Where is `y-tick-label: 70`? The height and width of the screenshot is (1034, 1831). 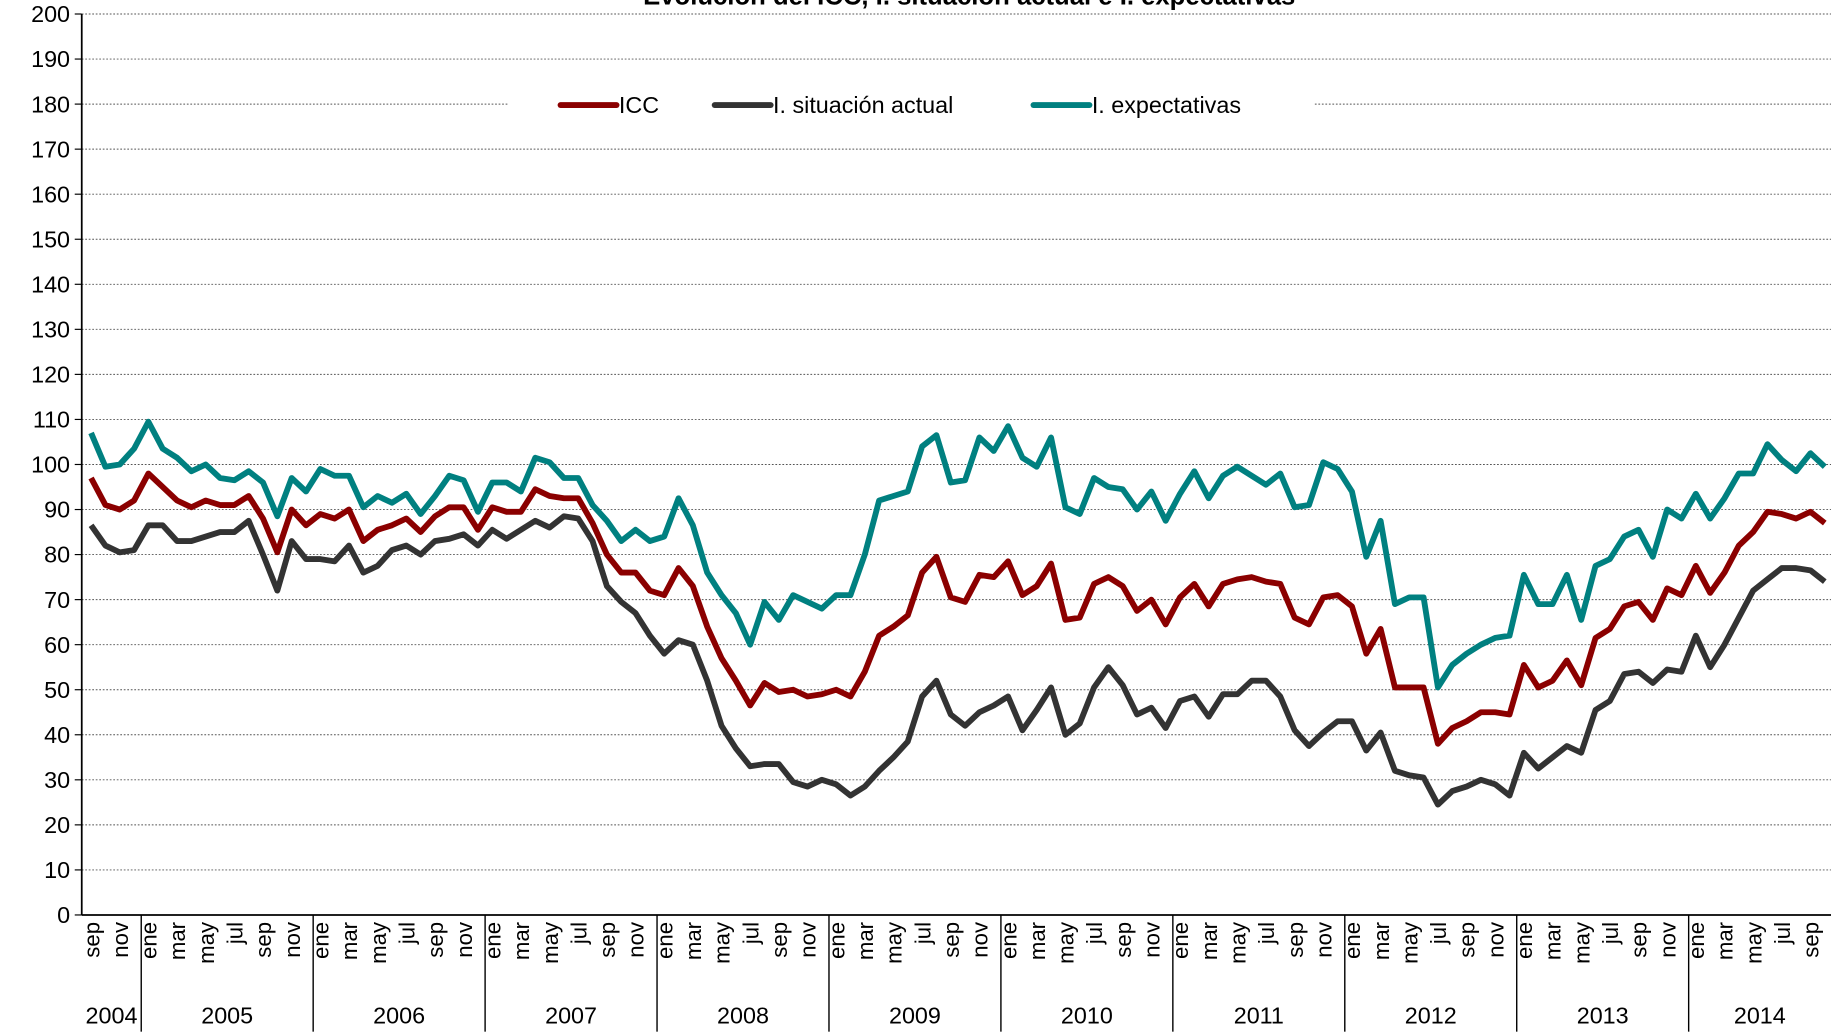
y-tick-label: 70 is located at coordinates (57, 600).